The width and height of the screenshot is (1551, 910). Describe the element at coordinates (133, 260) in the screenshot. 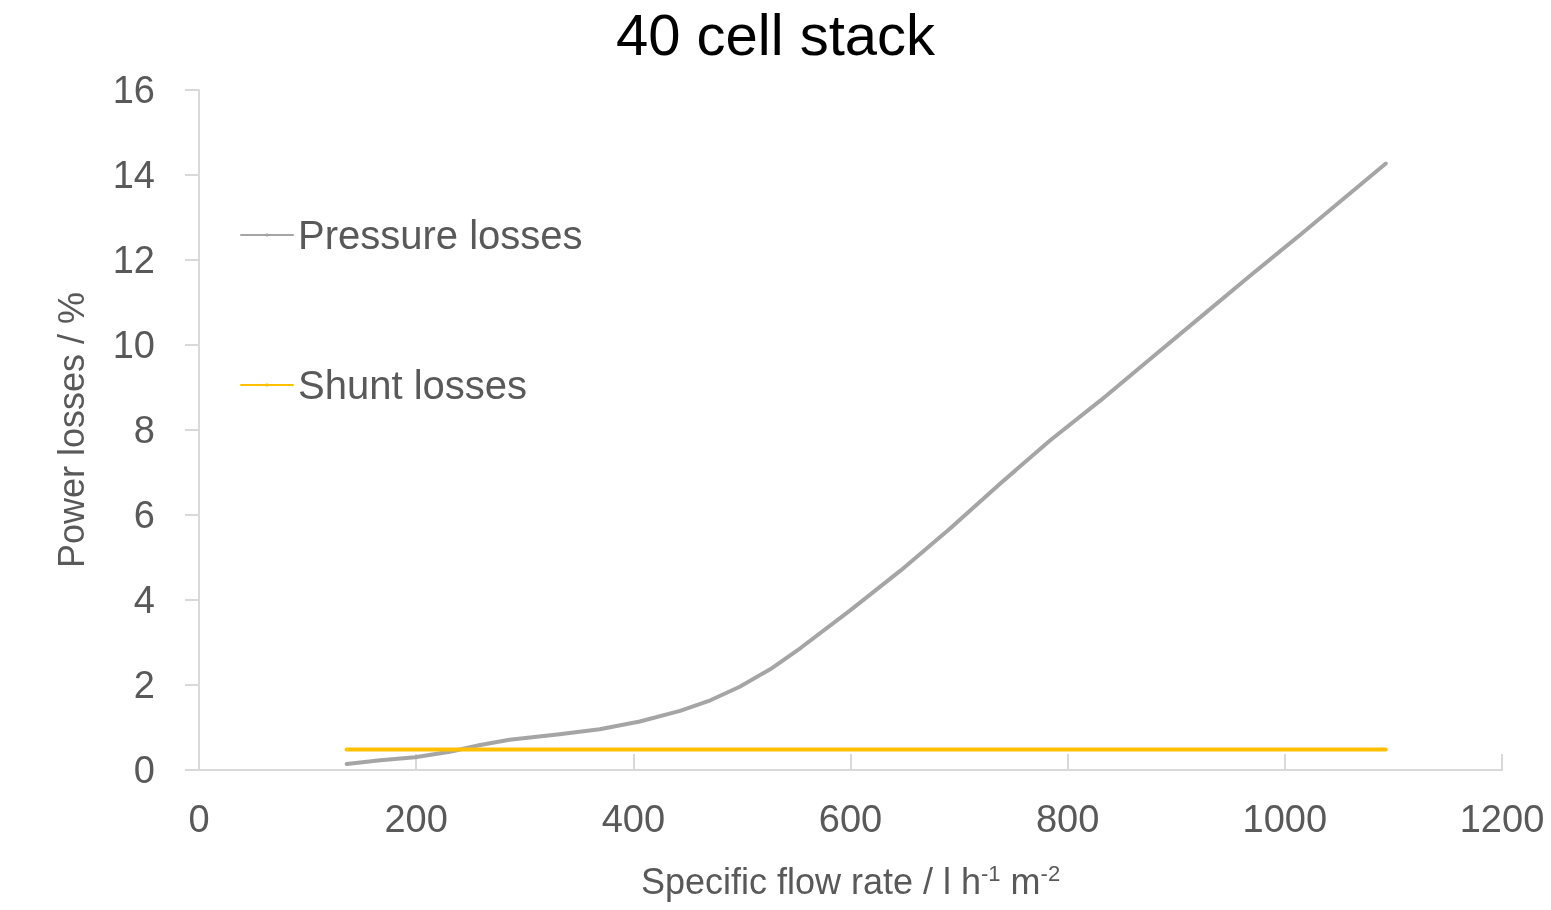

I see `y-tick-label: 12` at that location.